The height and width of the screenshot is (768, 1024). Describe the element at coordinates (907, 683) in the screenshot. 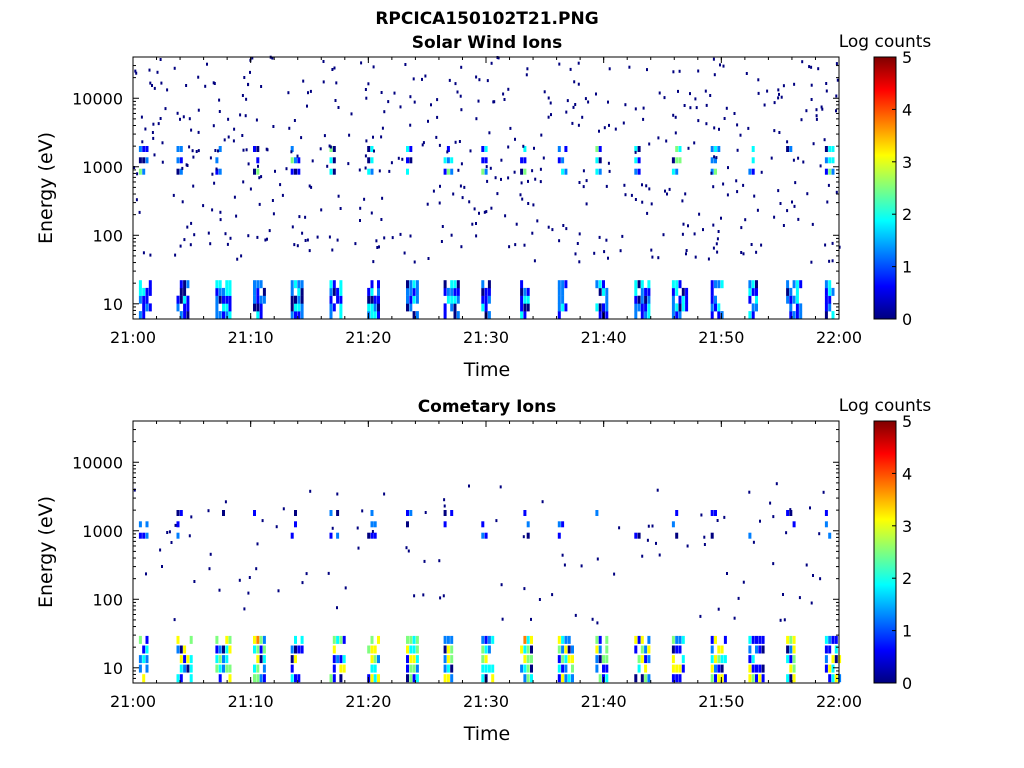

I see `colorbar-tick-label: 0` at that location.